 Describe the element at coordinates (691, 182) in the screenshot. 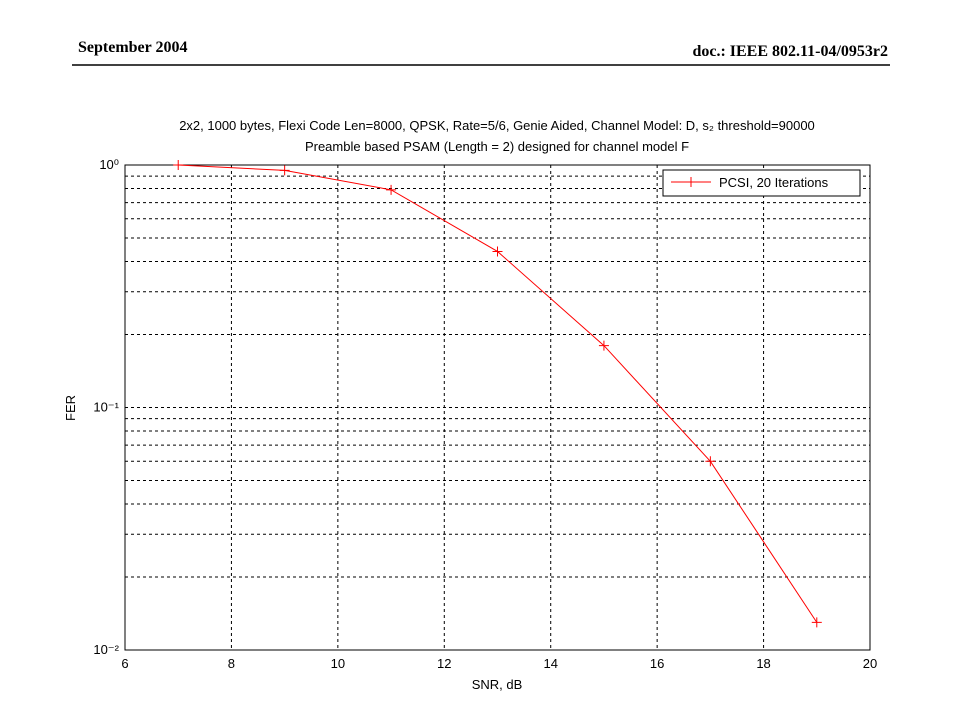

I see `legend-marker` at that location.